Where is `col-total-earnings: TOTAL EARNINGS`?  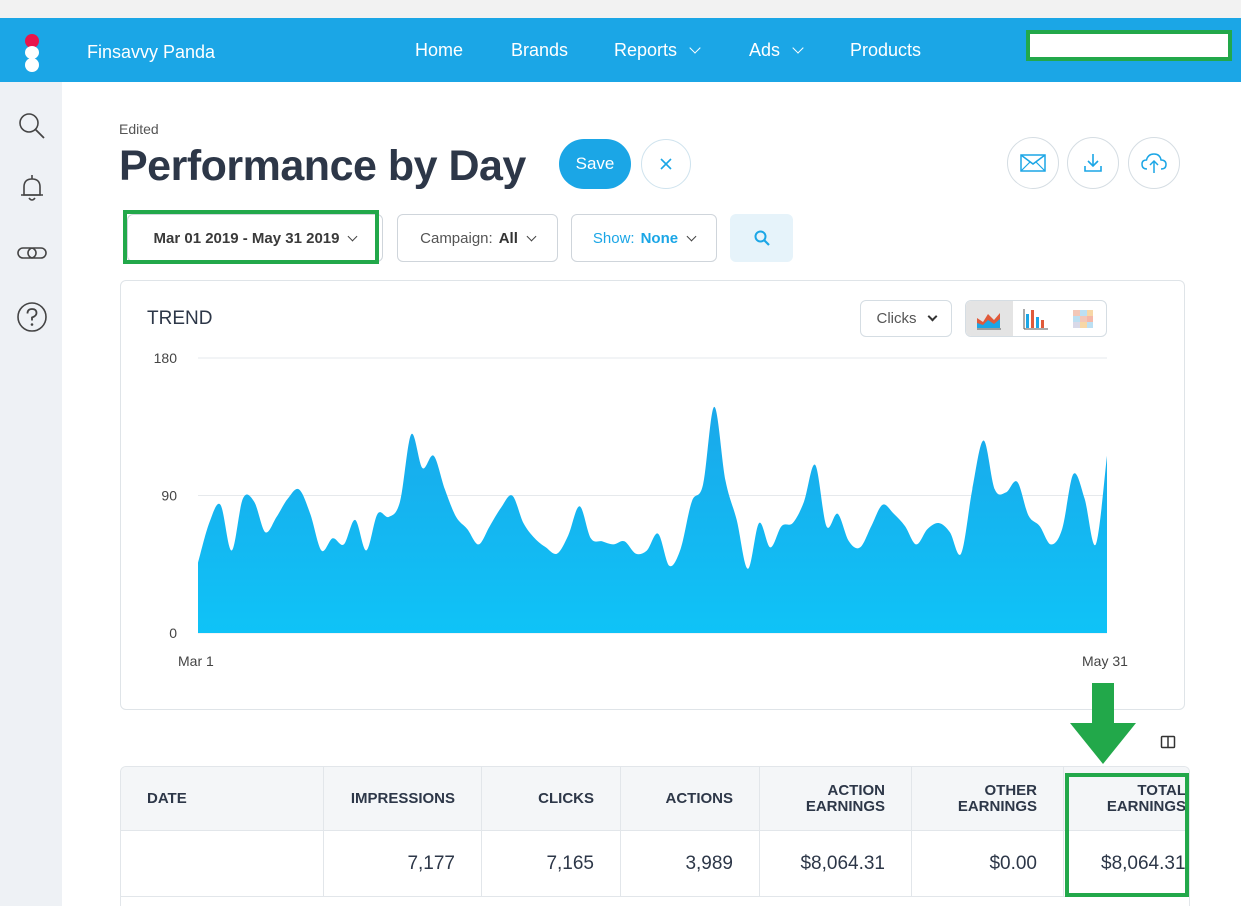 col-total-earnings: TOTAL EARNINGS is located at coordinates (1126, 799).